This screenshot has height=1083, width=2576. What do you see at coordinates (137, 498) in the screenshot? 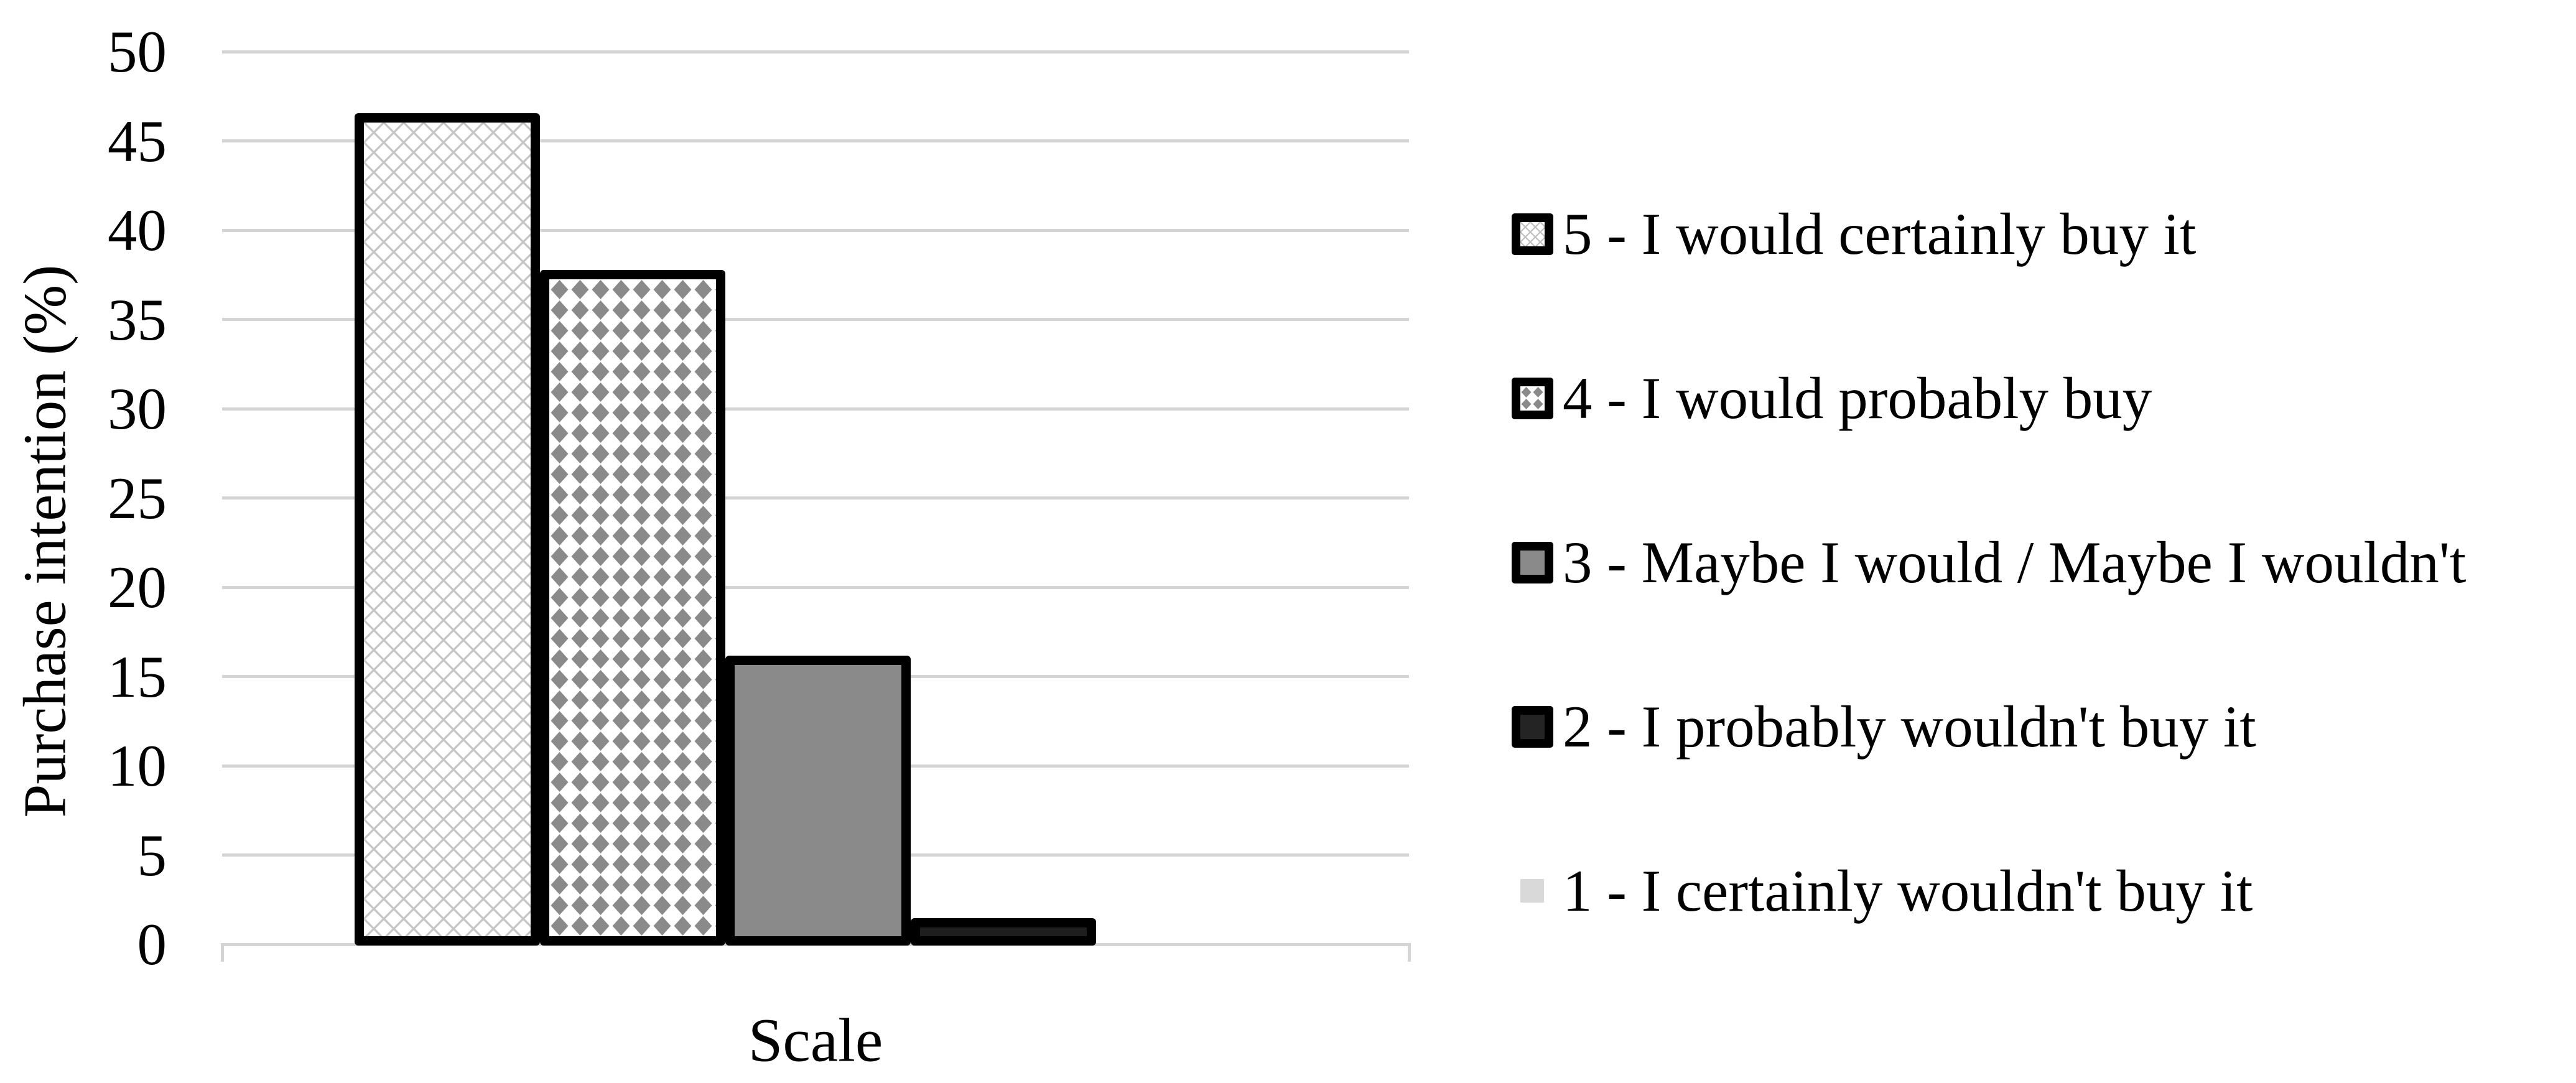
I see `y-tick-label-25: 25` at bounding box center [137, 498].